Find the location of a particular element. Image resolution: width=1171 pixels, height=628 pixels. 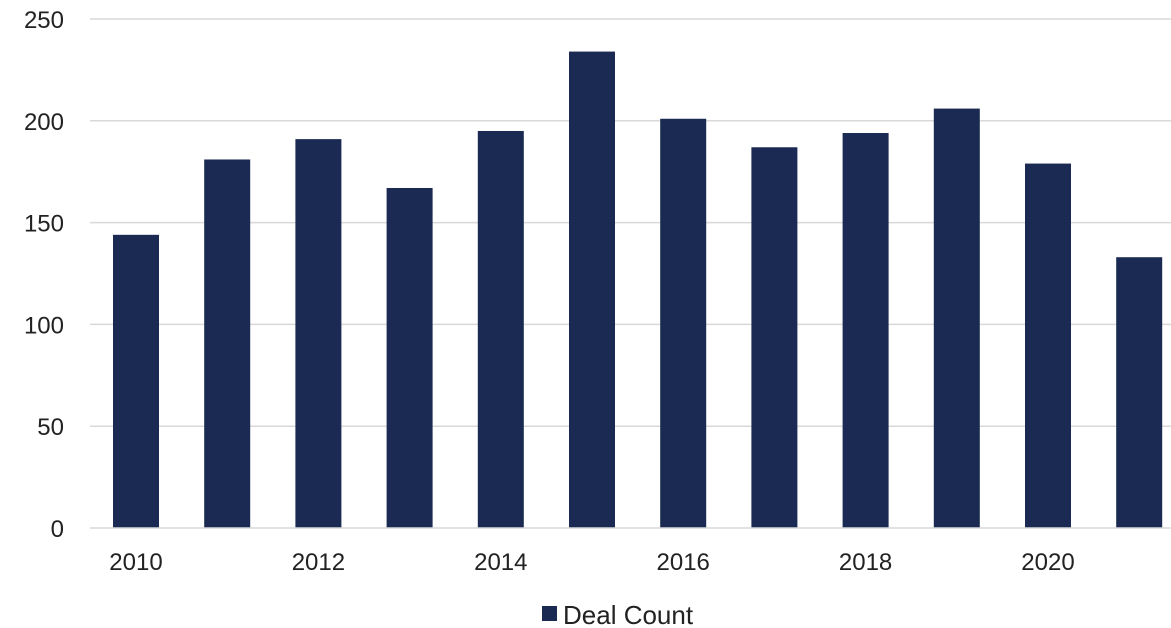

bar-2015 is located at coordinates (592, 290).